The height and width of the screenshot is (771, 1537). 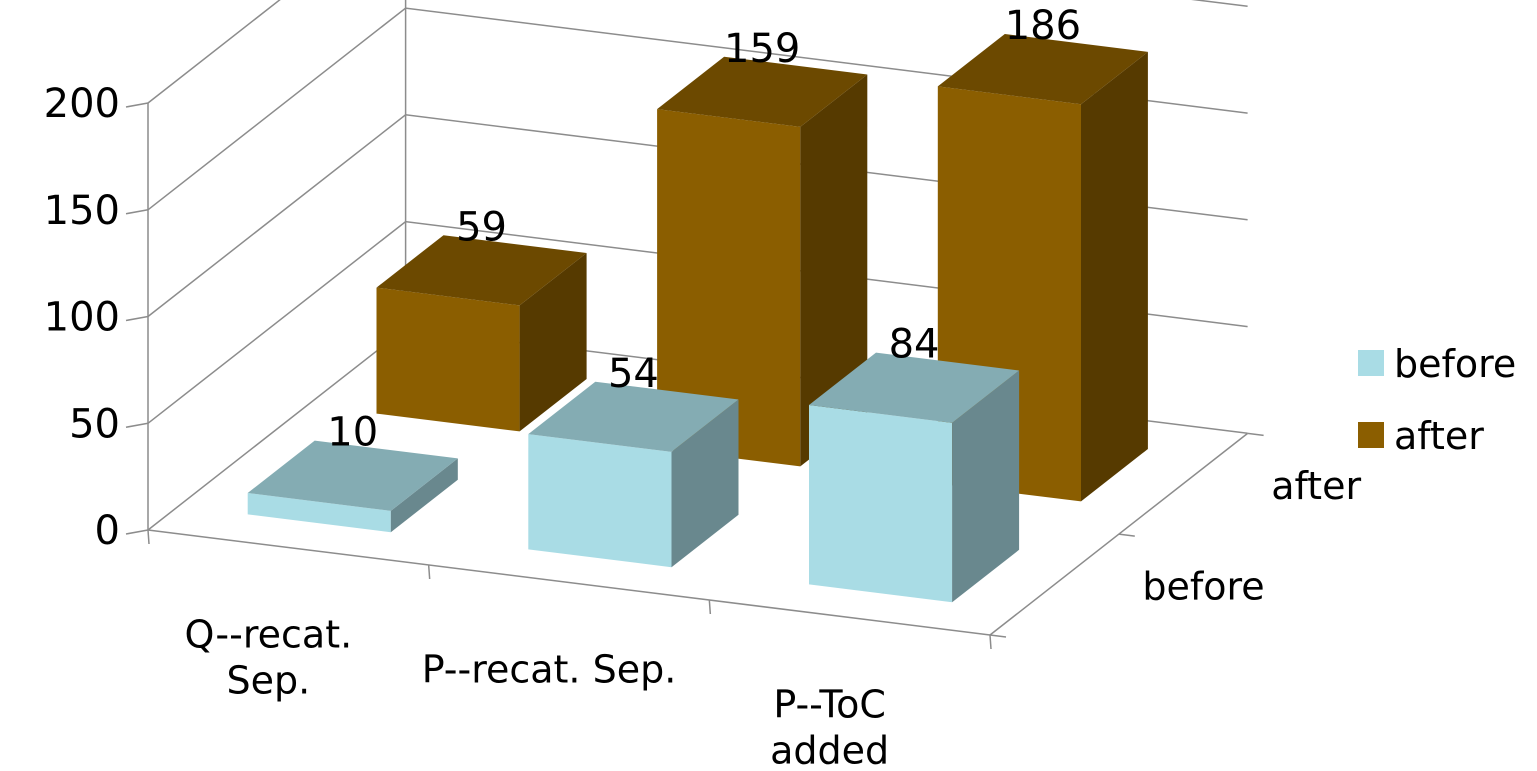 I want to click on data-label: 186, so click(x=1043, y=26).